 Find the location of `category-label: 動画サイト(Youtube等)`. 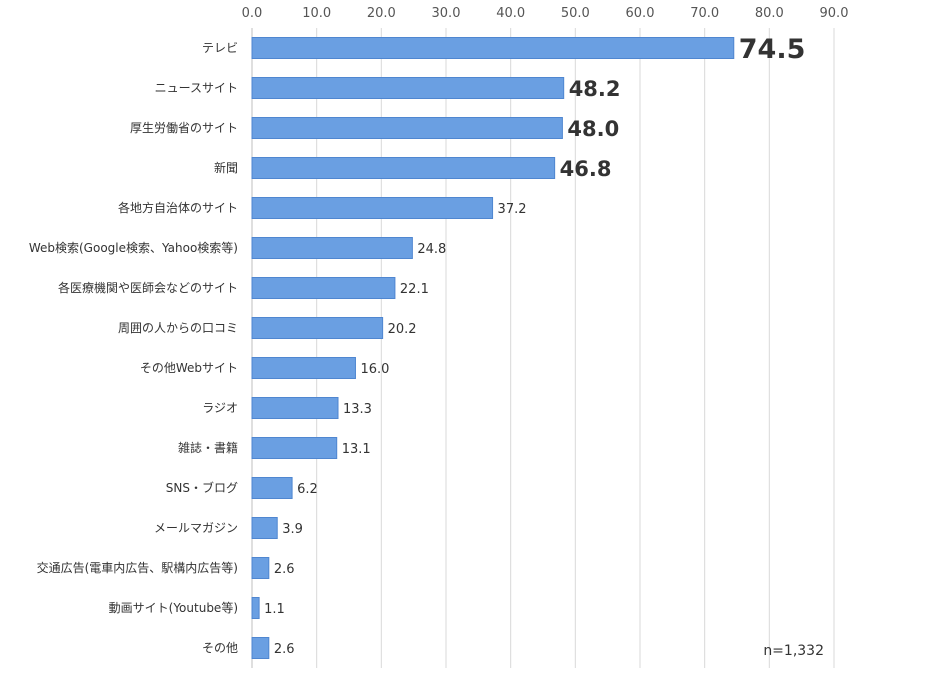

category-label: 動画サイト(Youtube等) is located at coordinates (173, 608).